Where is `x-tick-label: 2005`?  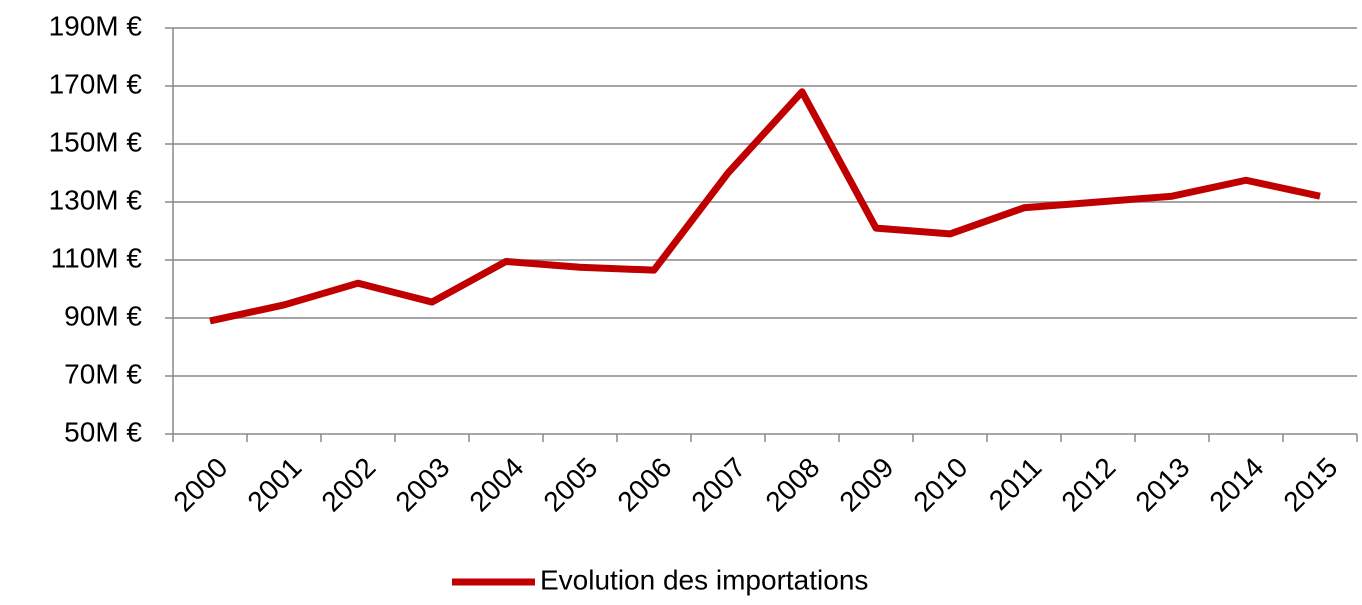
x-tick-label: 2005 is located at coordinates (570, 485).